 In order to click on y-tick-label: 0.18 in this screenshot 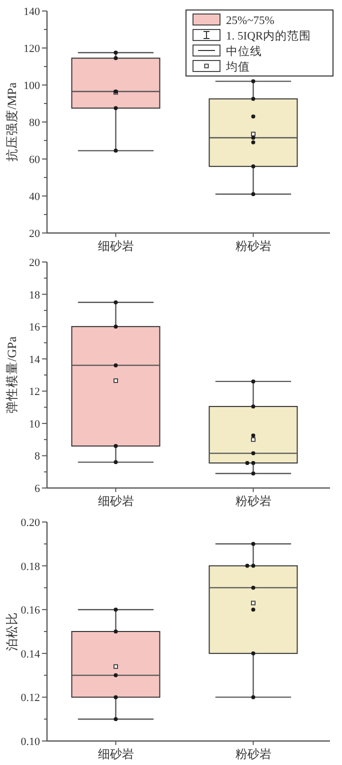, I will do `click(30, 566)`.